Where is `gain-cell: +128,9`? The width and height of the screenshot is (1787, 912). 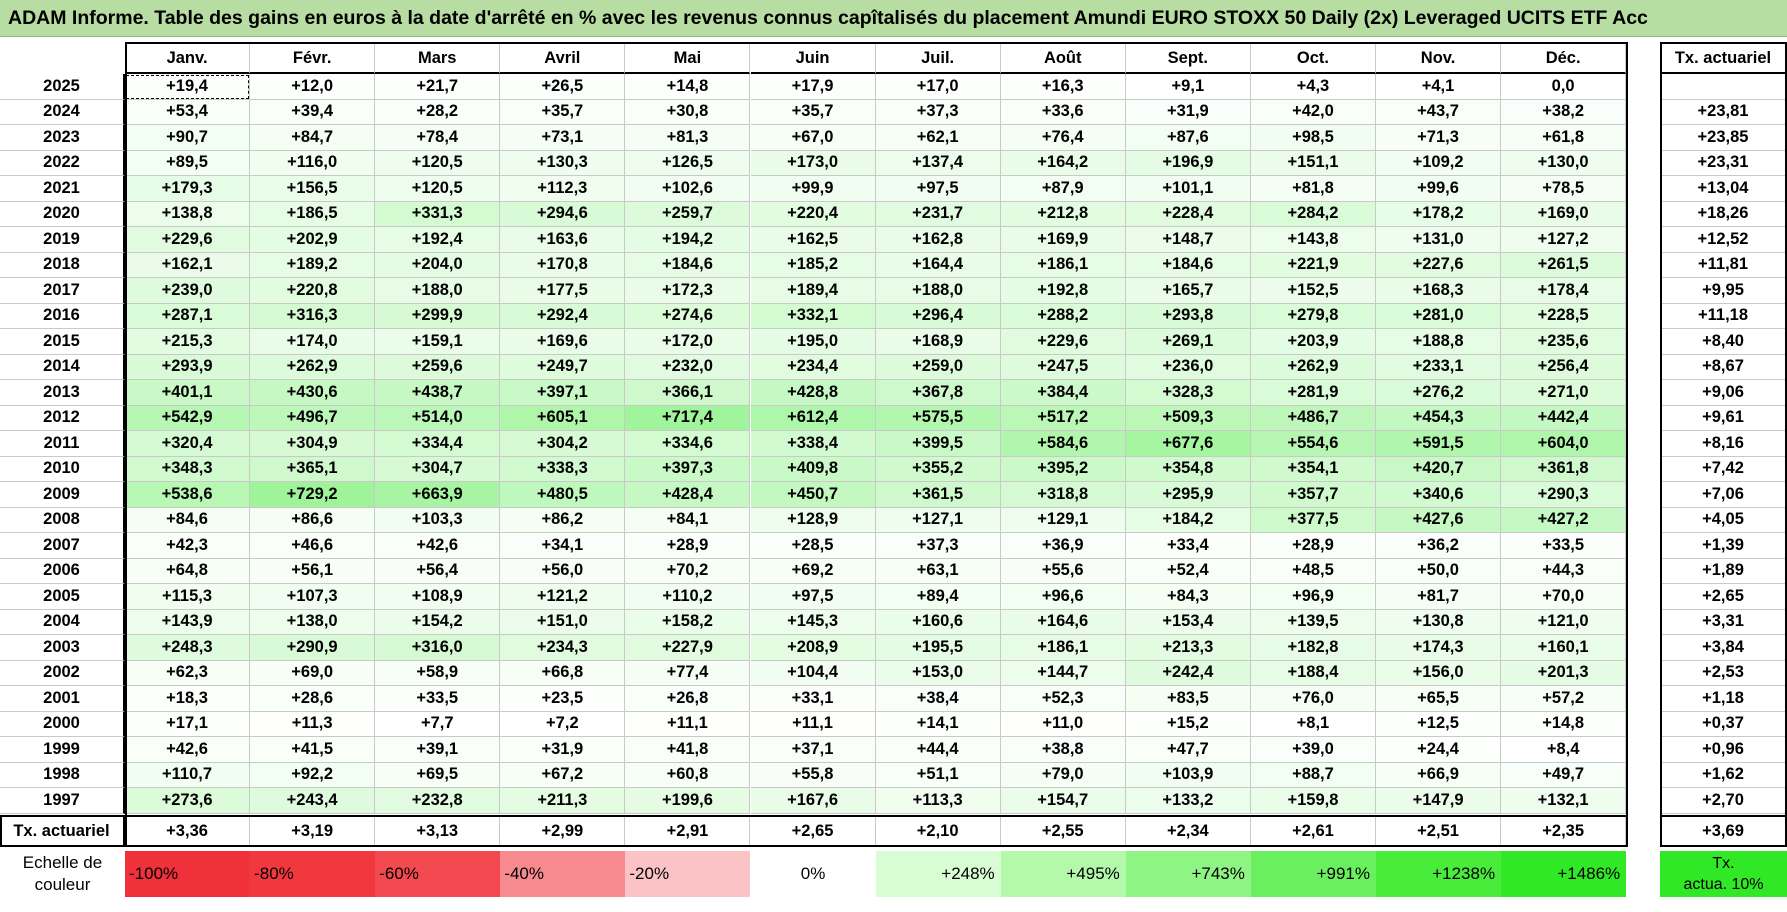
gain-cell: +128,9 is located at coordinates (813, 520).